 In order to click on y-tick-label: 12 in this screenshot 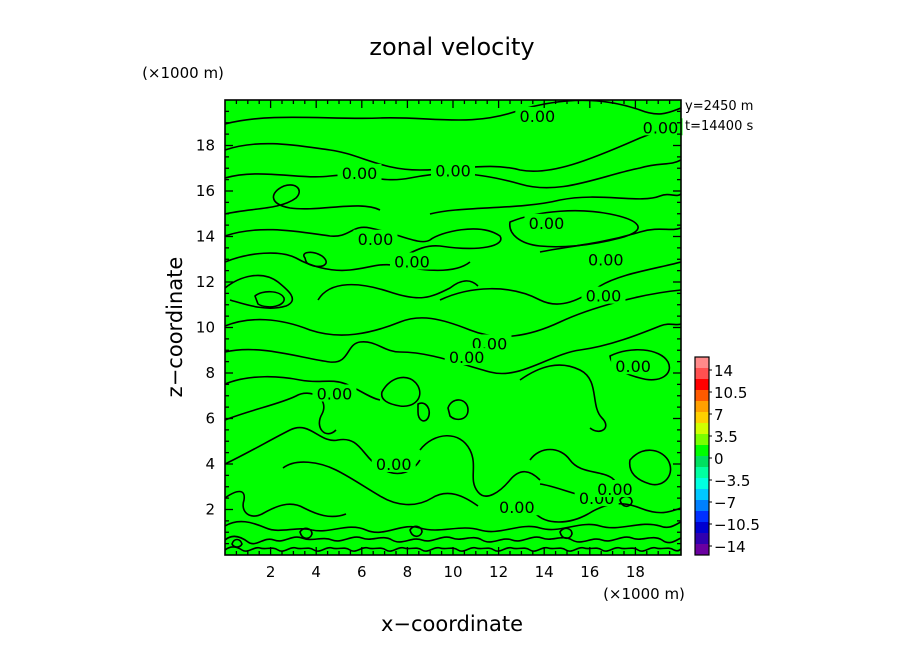, I will do `click(205, 282)`.